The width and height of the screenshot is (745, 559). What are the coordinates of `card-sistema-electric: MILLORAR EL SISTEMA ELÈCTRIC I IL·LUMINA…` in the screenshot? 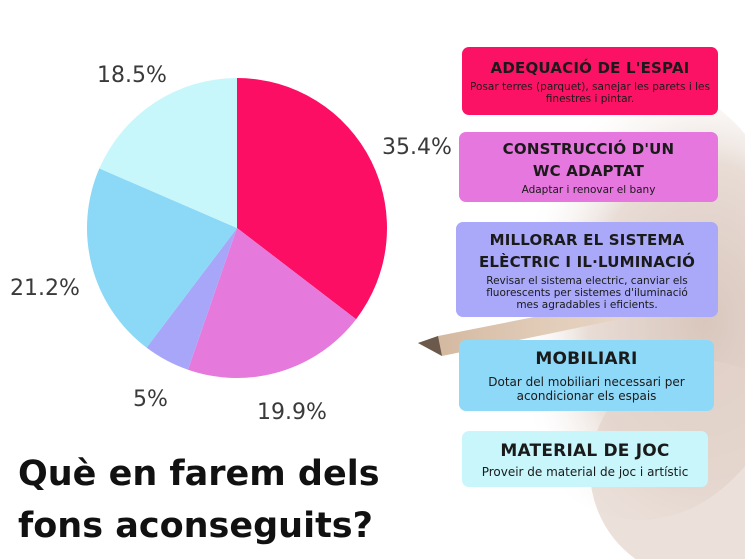 It's located at (587, 269).